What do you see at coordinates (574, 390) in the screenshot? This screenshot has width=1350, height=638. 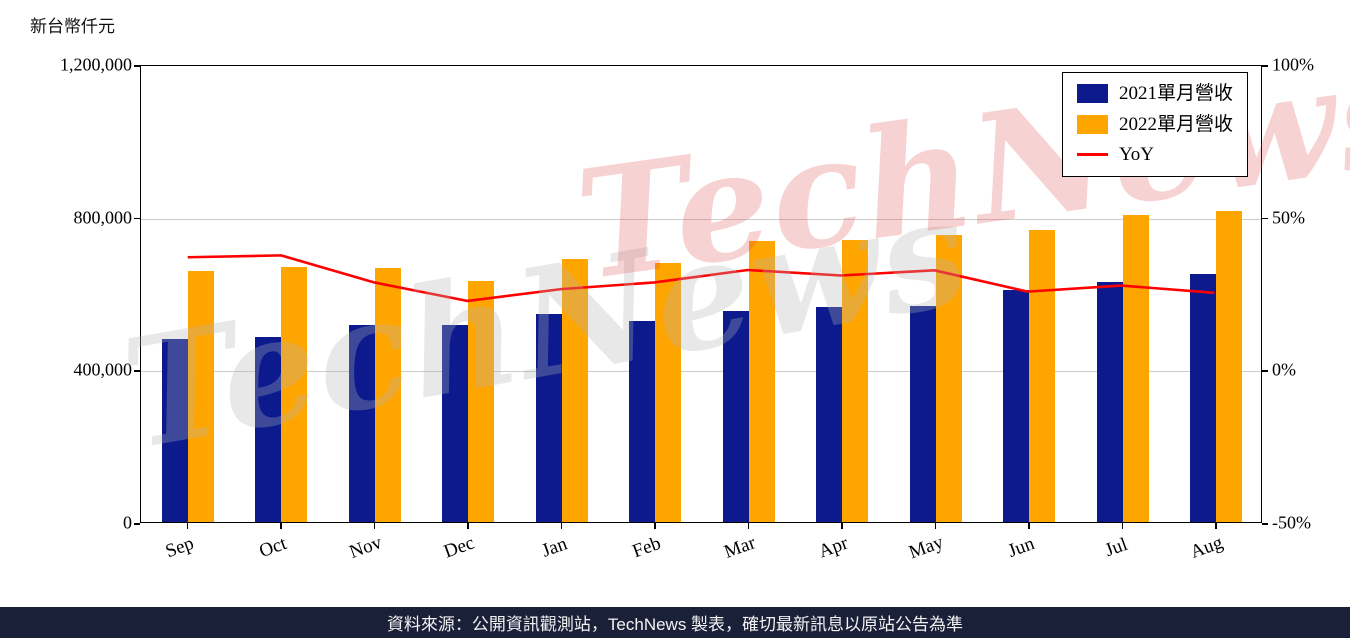 I see `bar-2022單月營收-Jan` at bounding box center [574, 390].